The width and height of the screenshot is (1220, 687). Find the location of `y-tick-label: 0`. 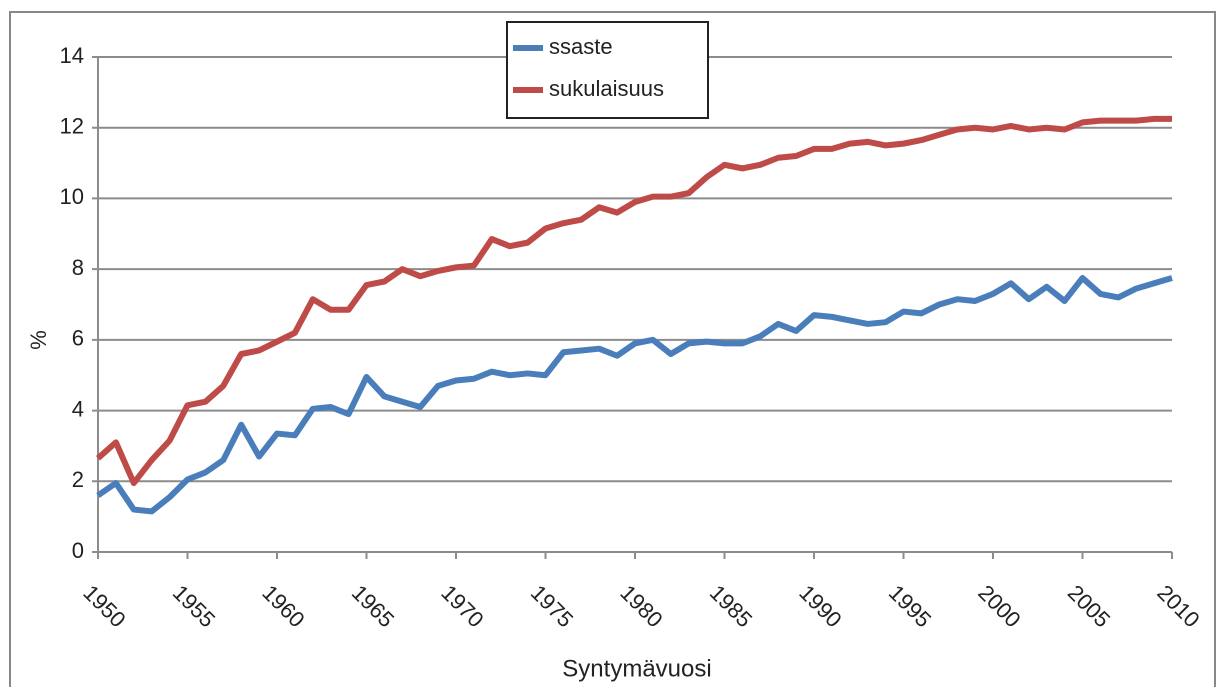

y-tick-label: 0 is located at coordinates (78, 550).